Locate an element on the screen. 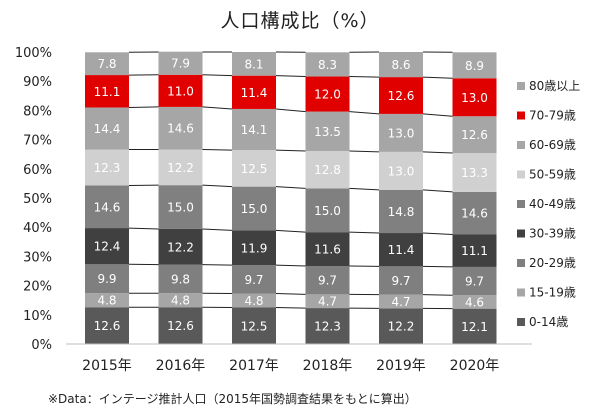  y-tick-label: 10% is located at coordinates (37, 316).